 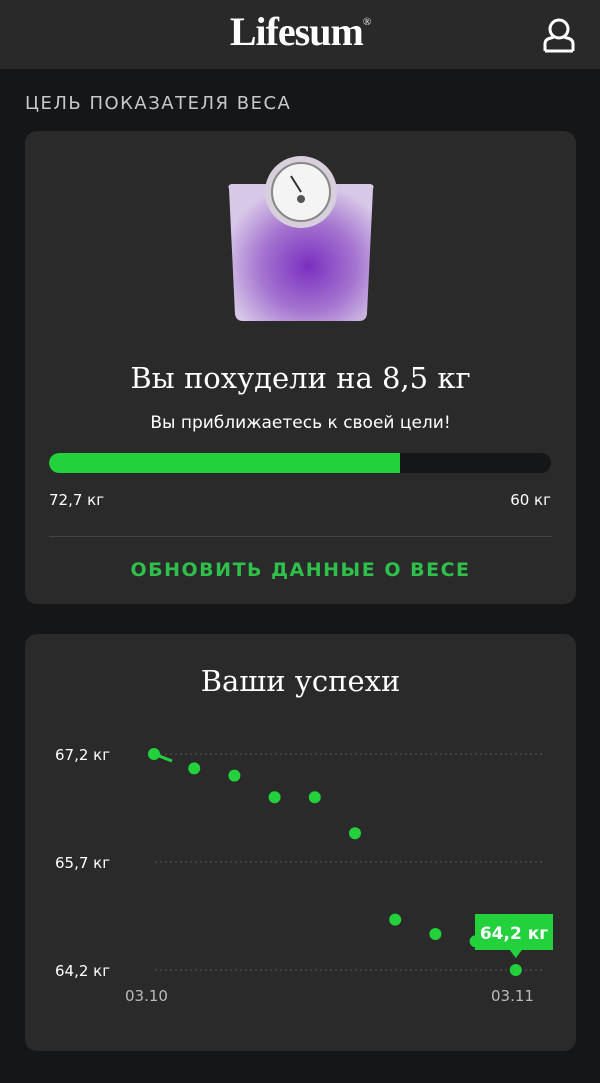 I want to click on start-weight-label: 72,7 кг, so click(x=77, y=500).